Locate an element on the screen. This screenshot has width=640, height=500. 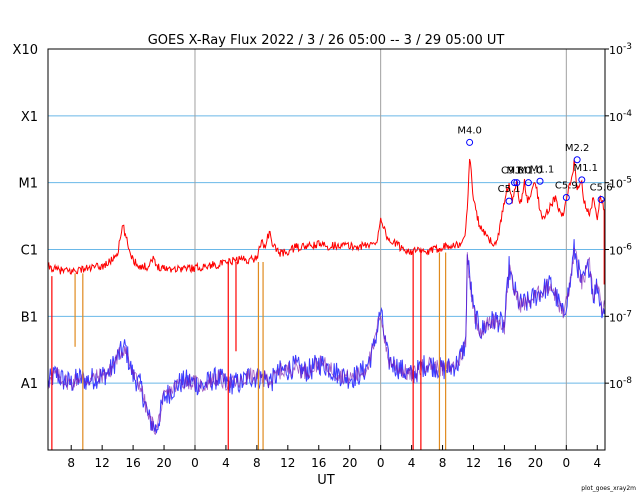
right-tick-label: 10⁻⁵ is located at coordinates (620, 183).